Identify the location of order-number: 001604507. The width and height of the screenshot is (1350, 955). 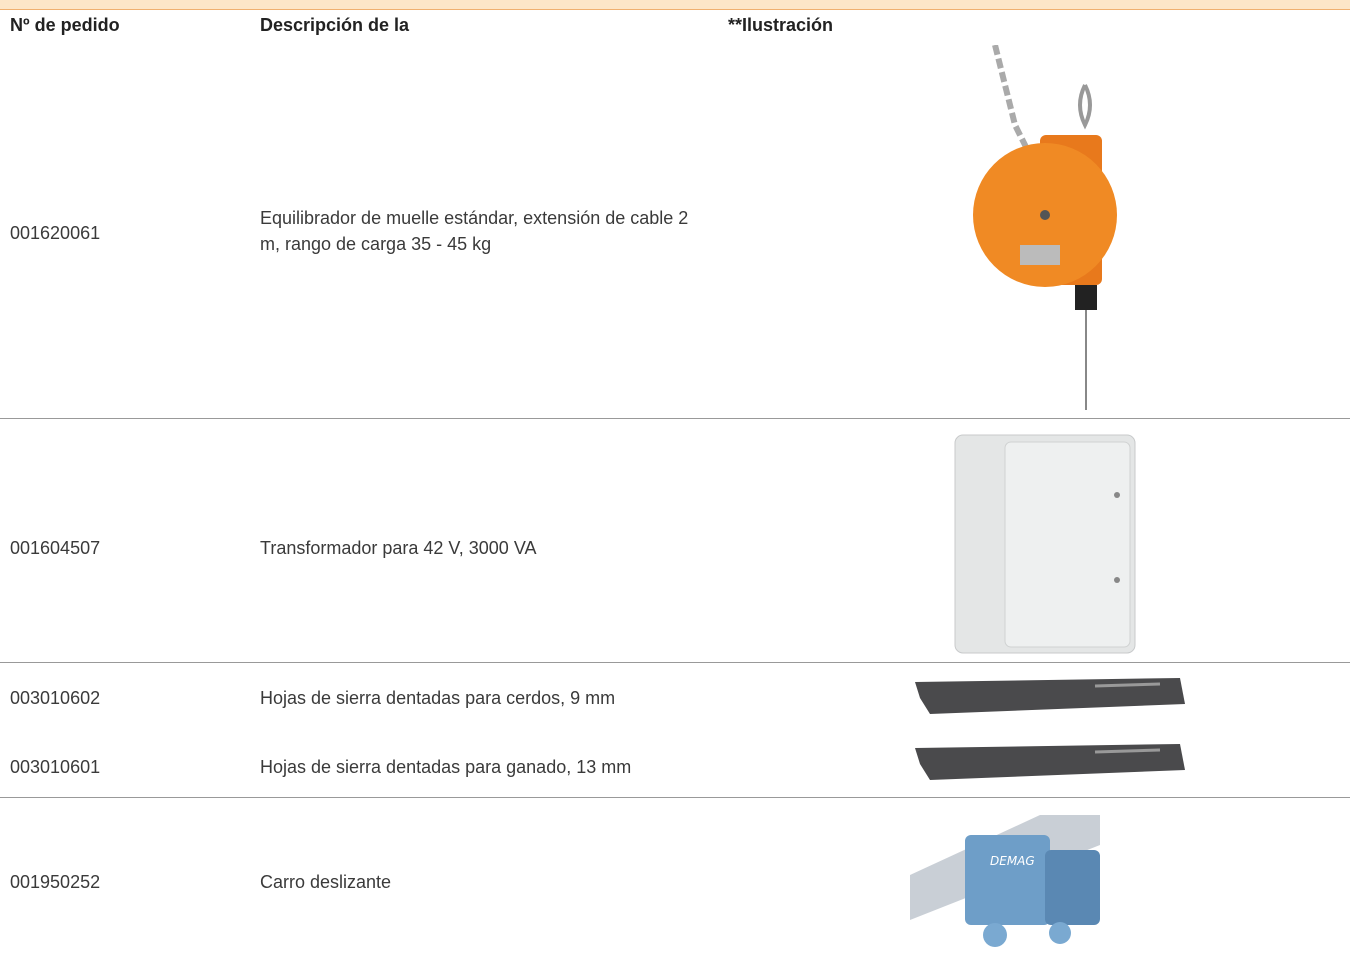
(55, 548).